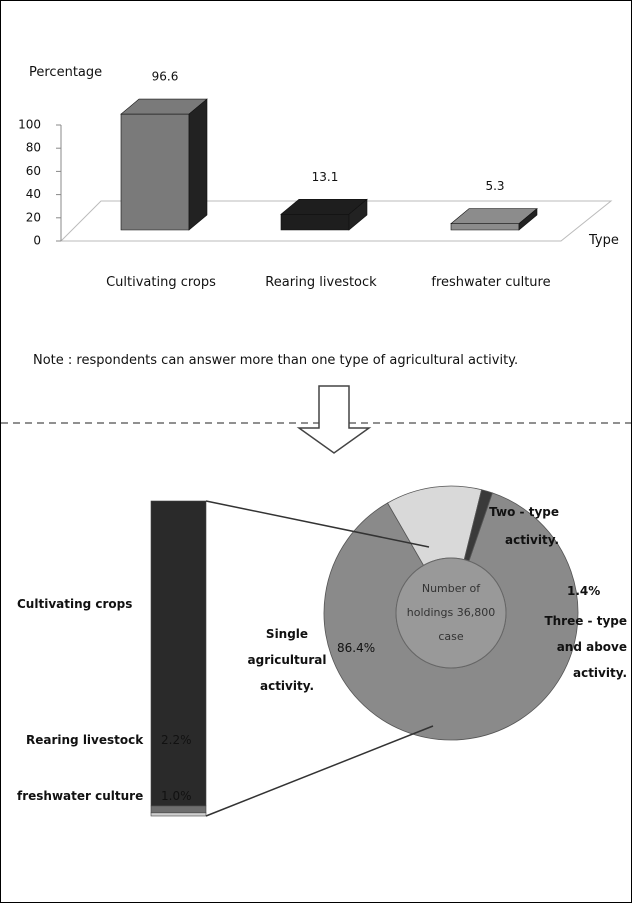 The image size is (632, 903). Describe the element at coordinates (85, 740) in the screenshot. I see `stack-label: Rearing livestock` at that location.